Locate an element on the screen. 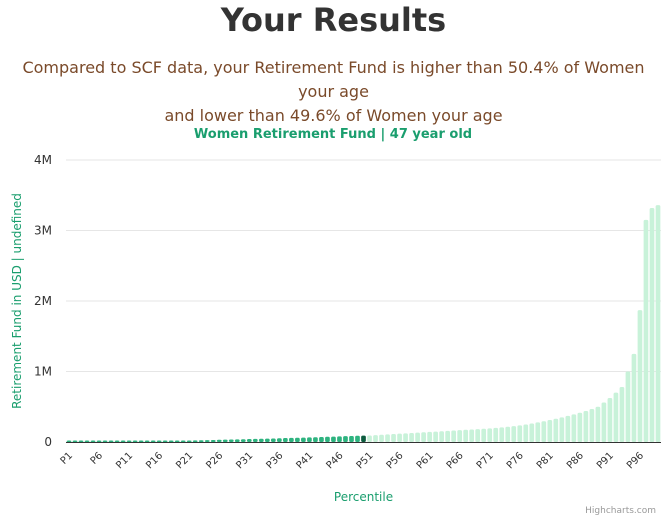 The image size is (667, 519). x-tick-label: P6 is located at coordinates (97, 458).